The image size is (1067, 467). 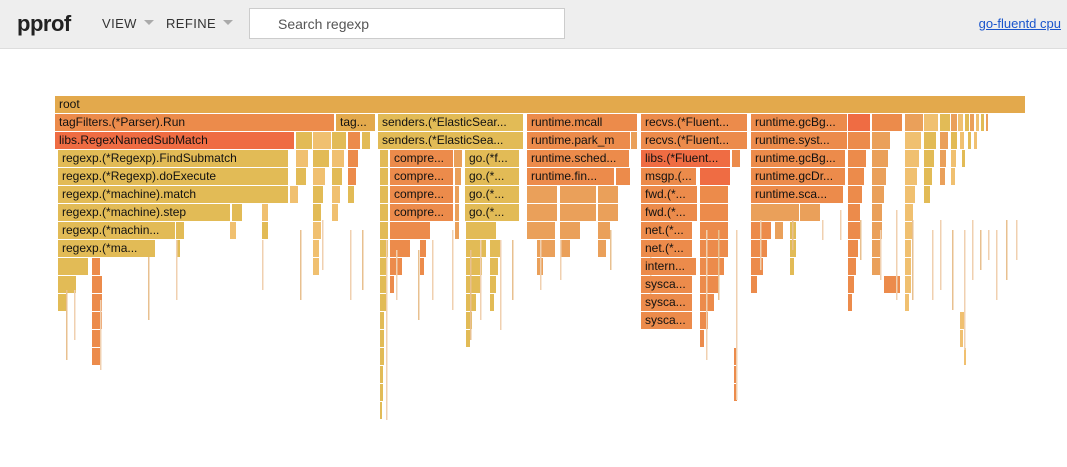 What do you see at coordinates (144, 212) in the screenshot?
I see `flame-frame: regexp.(*machine).step` at bounding box center [144, 212].